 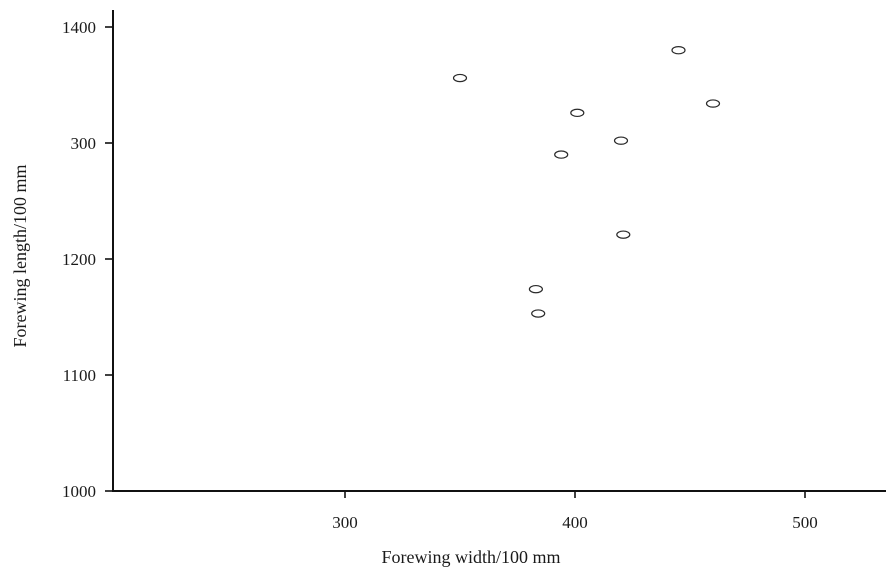 I want to click on y-tick-label: 1200, so click(x=79, y=259).